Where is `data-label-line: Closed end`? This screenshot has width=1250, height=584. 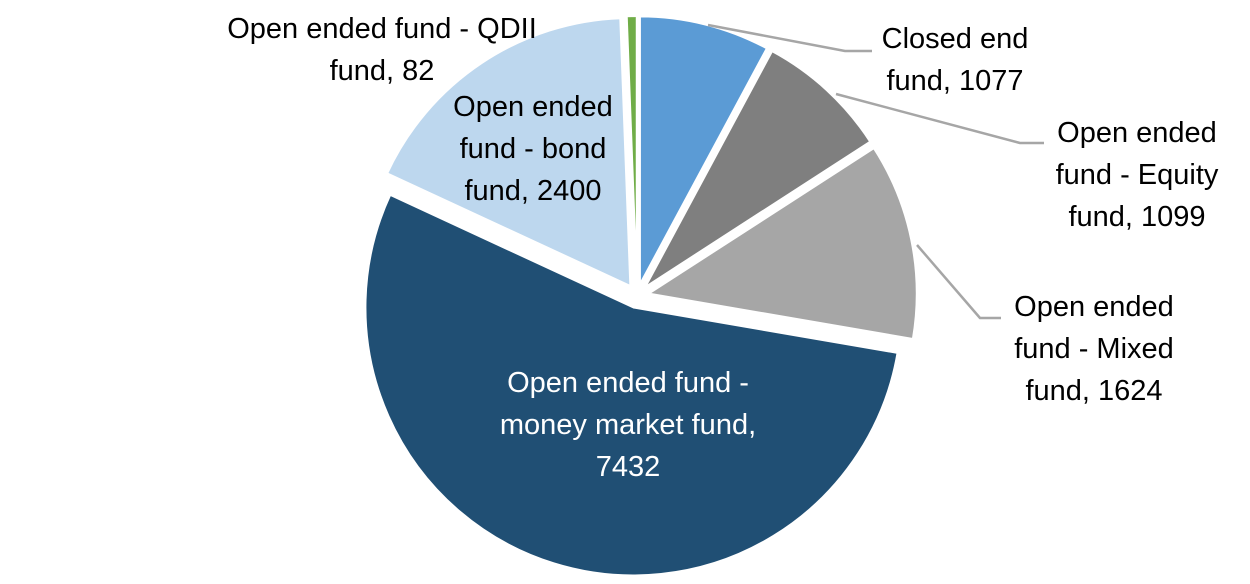
data-label-line: Closed end is located at coordinates (955, 39).